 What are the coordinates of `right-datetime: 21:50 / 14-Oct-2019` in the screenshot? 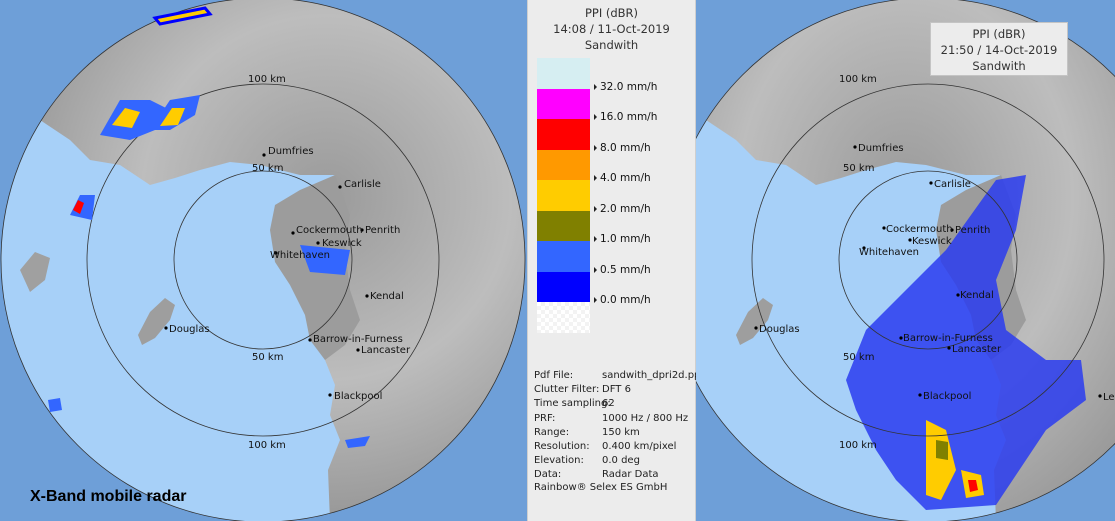 It's located at (999, 50).